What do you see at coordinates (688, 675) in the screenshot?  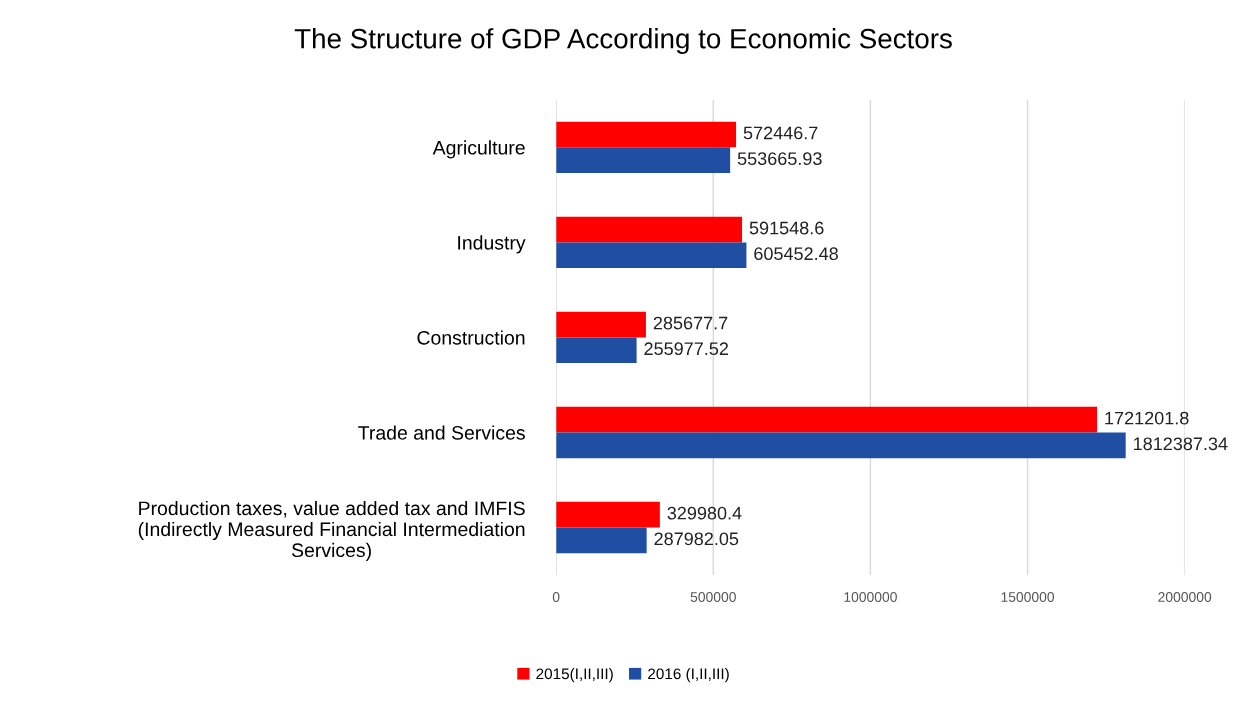 I see `legend-label: 2016 (I,II,III)` at bounding box center [688, 675].